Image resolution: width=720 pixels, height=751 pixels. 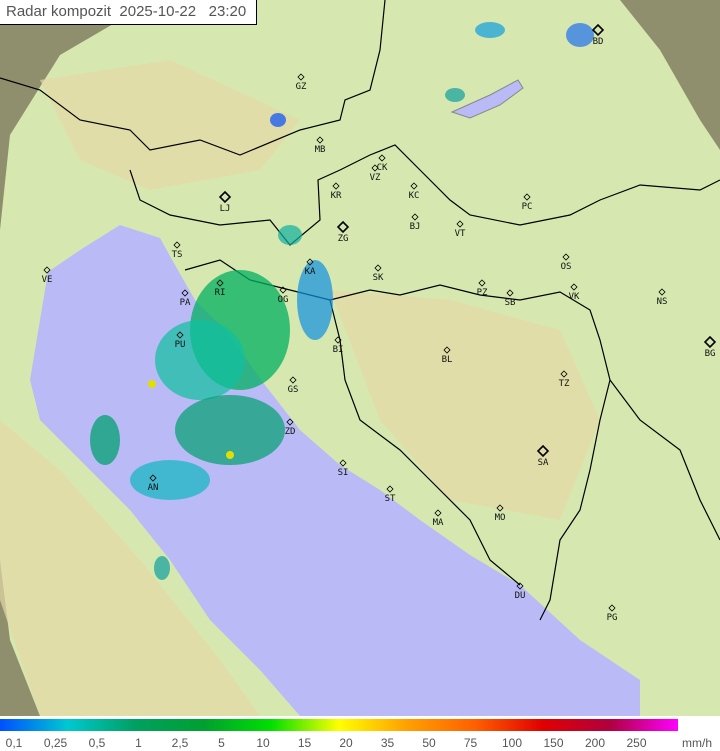 What do you see at coordinates (304, 743) in the screenshot?
I see `legend-label: 15` at bounding box center [304, 743].